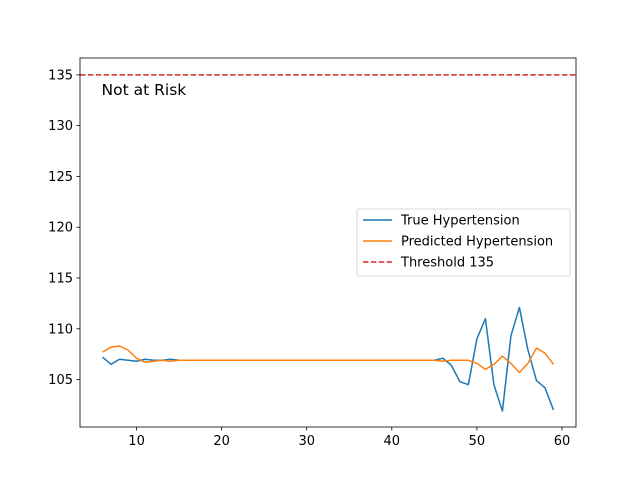 This screenshot has height=480, width=640. I want to click on legend-label-2: Predicted Hypertension, so click(477, 242).